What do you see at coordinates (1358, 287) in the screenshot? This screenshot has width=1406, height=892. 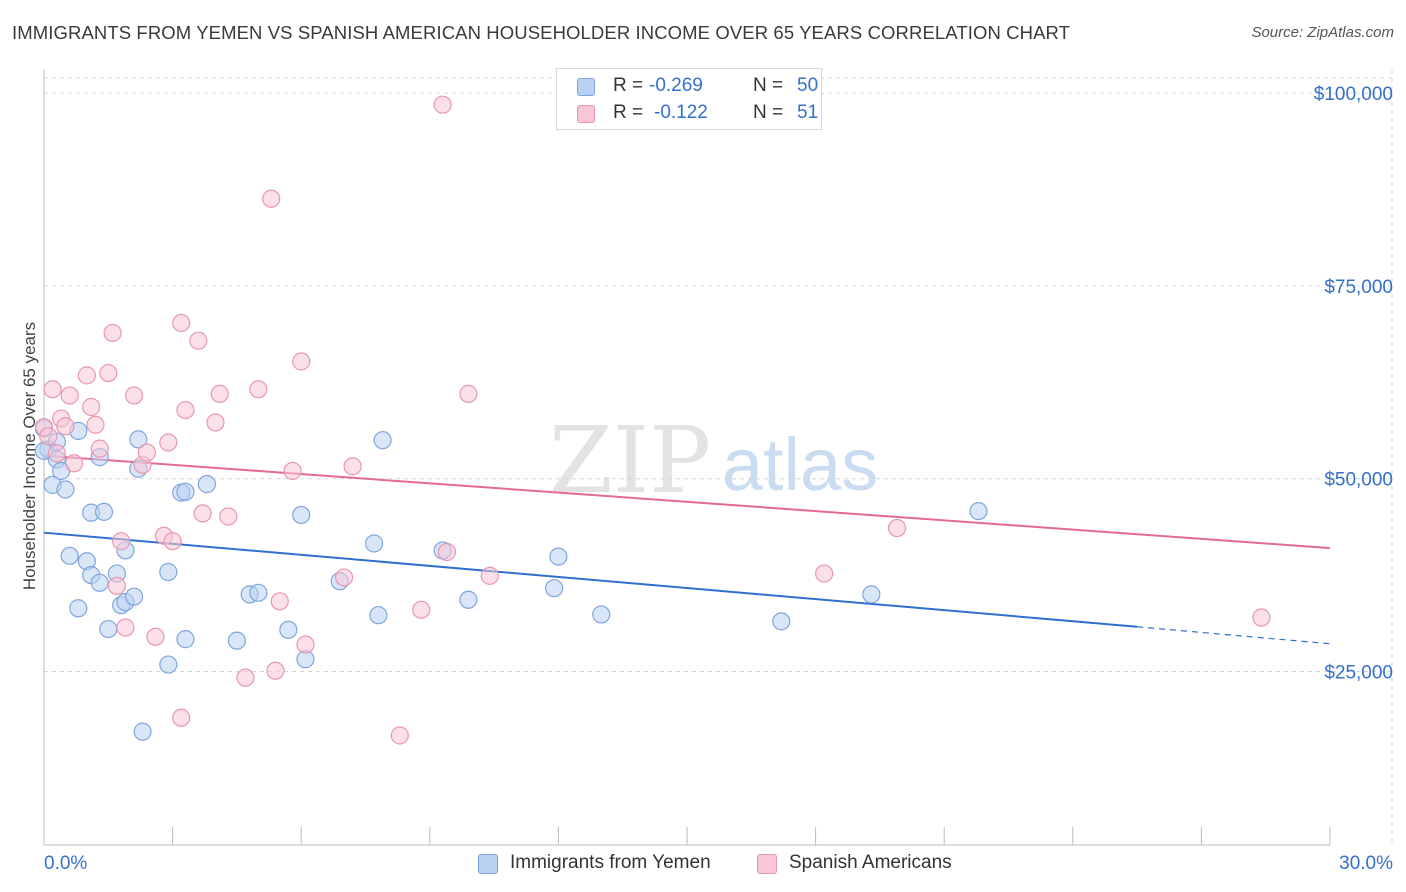 I see `y-tick-label: $75,000` at bounding box center [1358, 287].